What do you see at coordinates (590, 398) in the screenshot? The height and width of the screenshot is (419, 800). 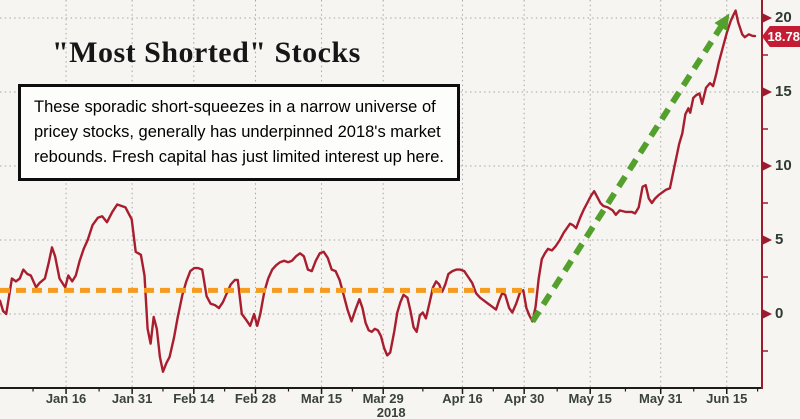 I see `x-tick-label: May 15` at bounding box center [590, 398].